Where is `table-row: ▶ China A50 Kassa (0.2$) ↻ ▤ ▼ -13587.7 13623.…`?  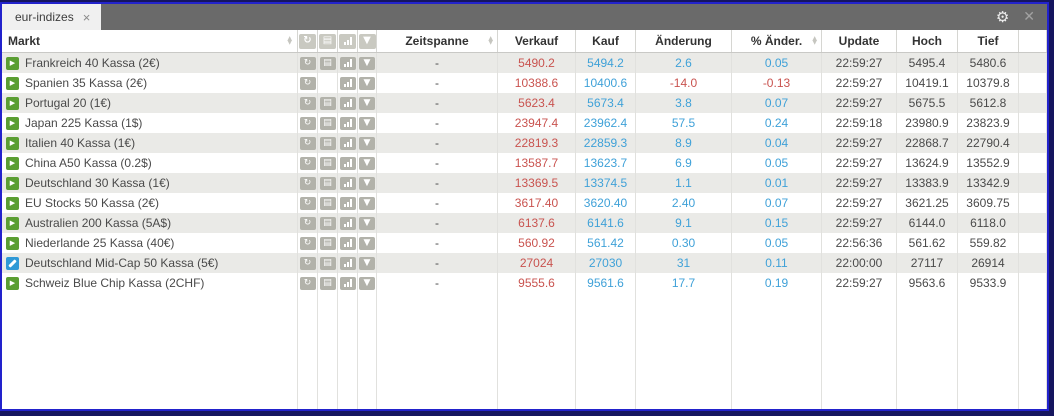
table-row: ▶ China A50 Kassa (0.2$) ↻ ▤ ▼ -13587.7 13623.… is located at coordinates (524, 163).